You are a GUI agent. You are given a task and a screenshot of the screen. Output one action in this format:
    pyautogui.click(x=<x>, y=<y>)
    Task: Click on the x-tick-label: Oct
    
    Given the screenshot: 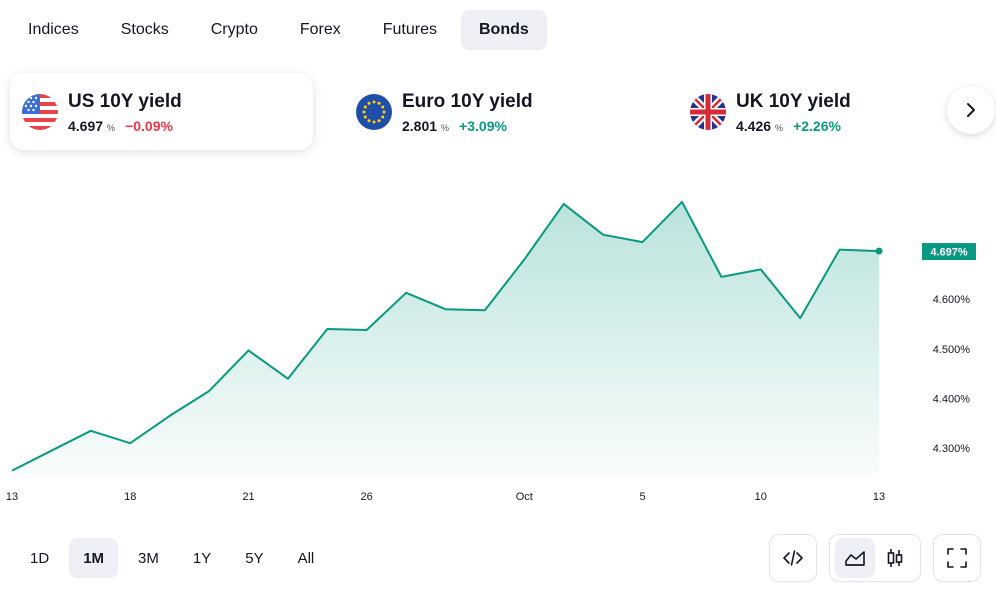 What is the action you would take?
    pyautogui.click(x=524, y=497)
    